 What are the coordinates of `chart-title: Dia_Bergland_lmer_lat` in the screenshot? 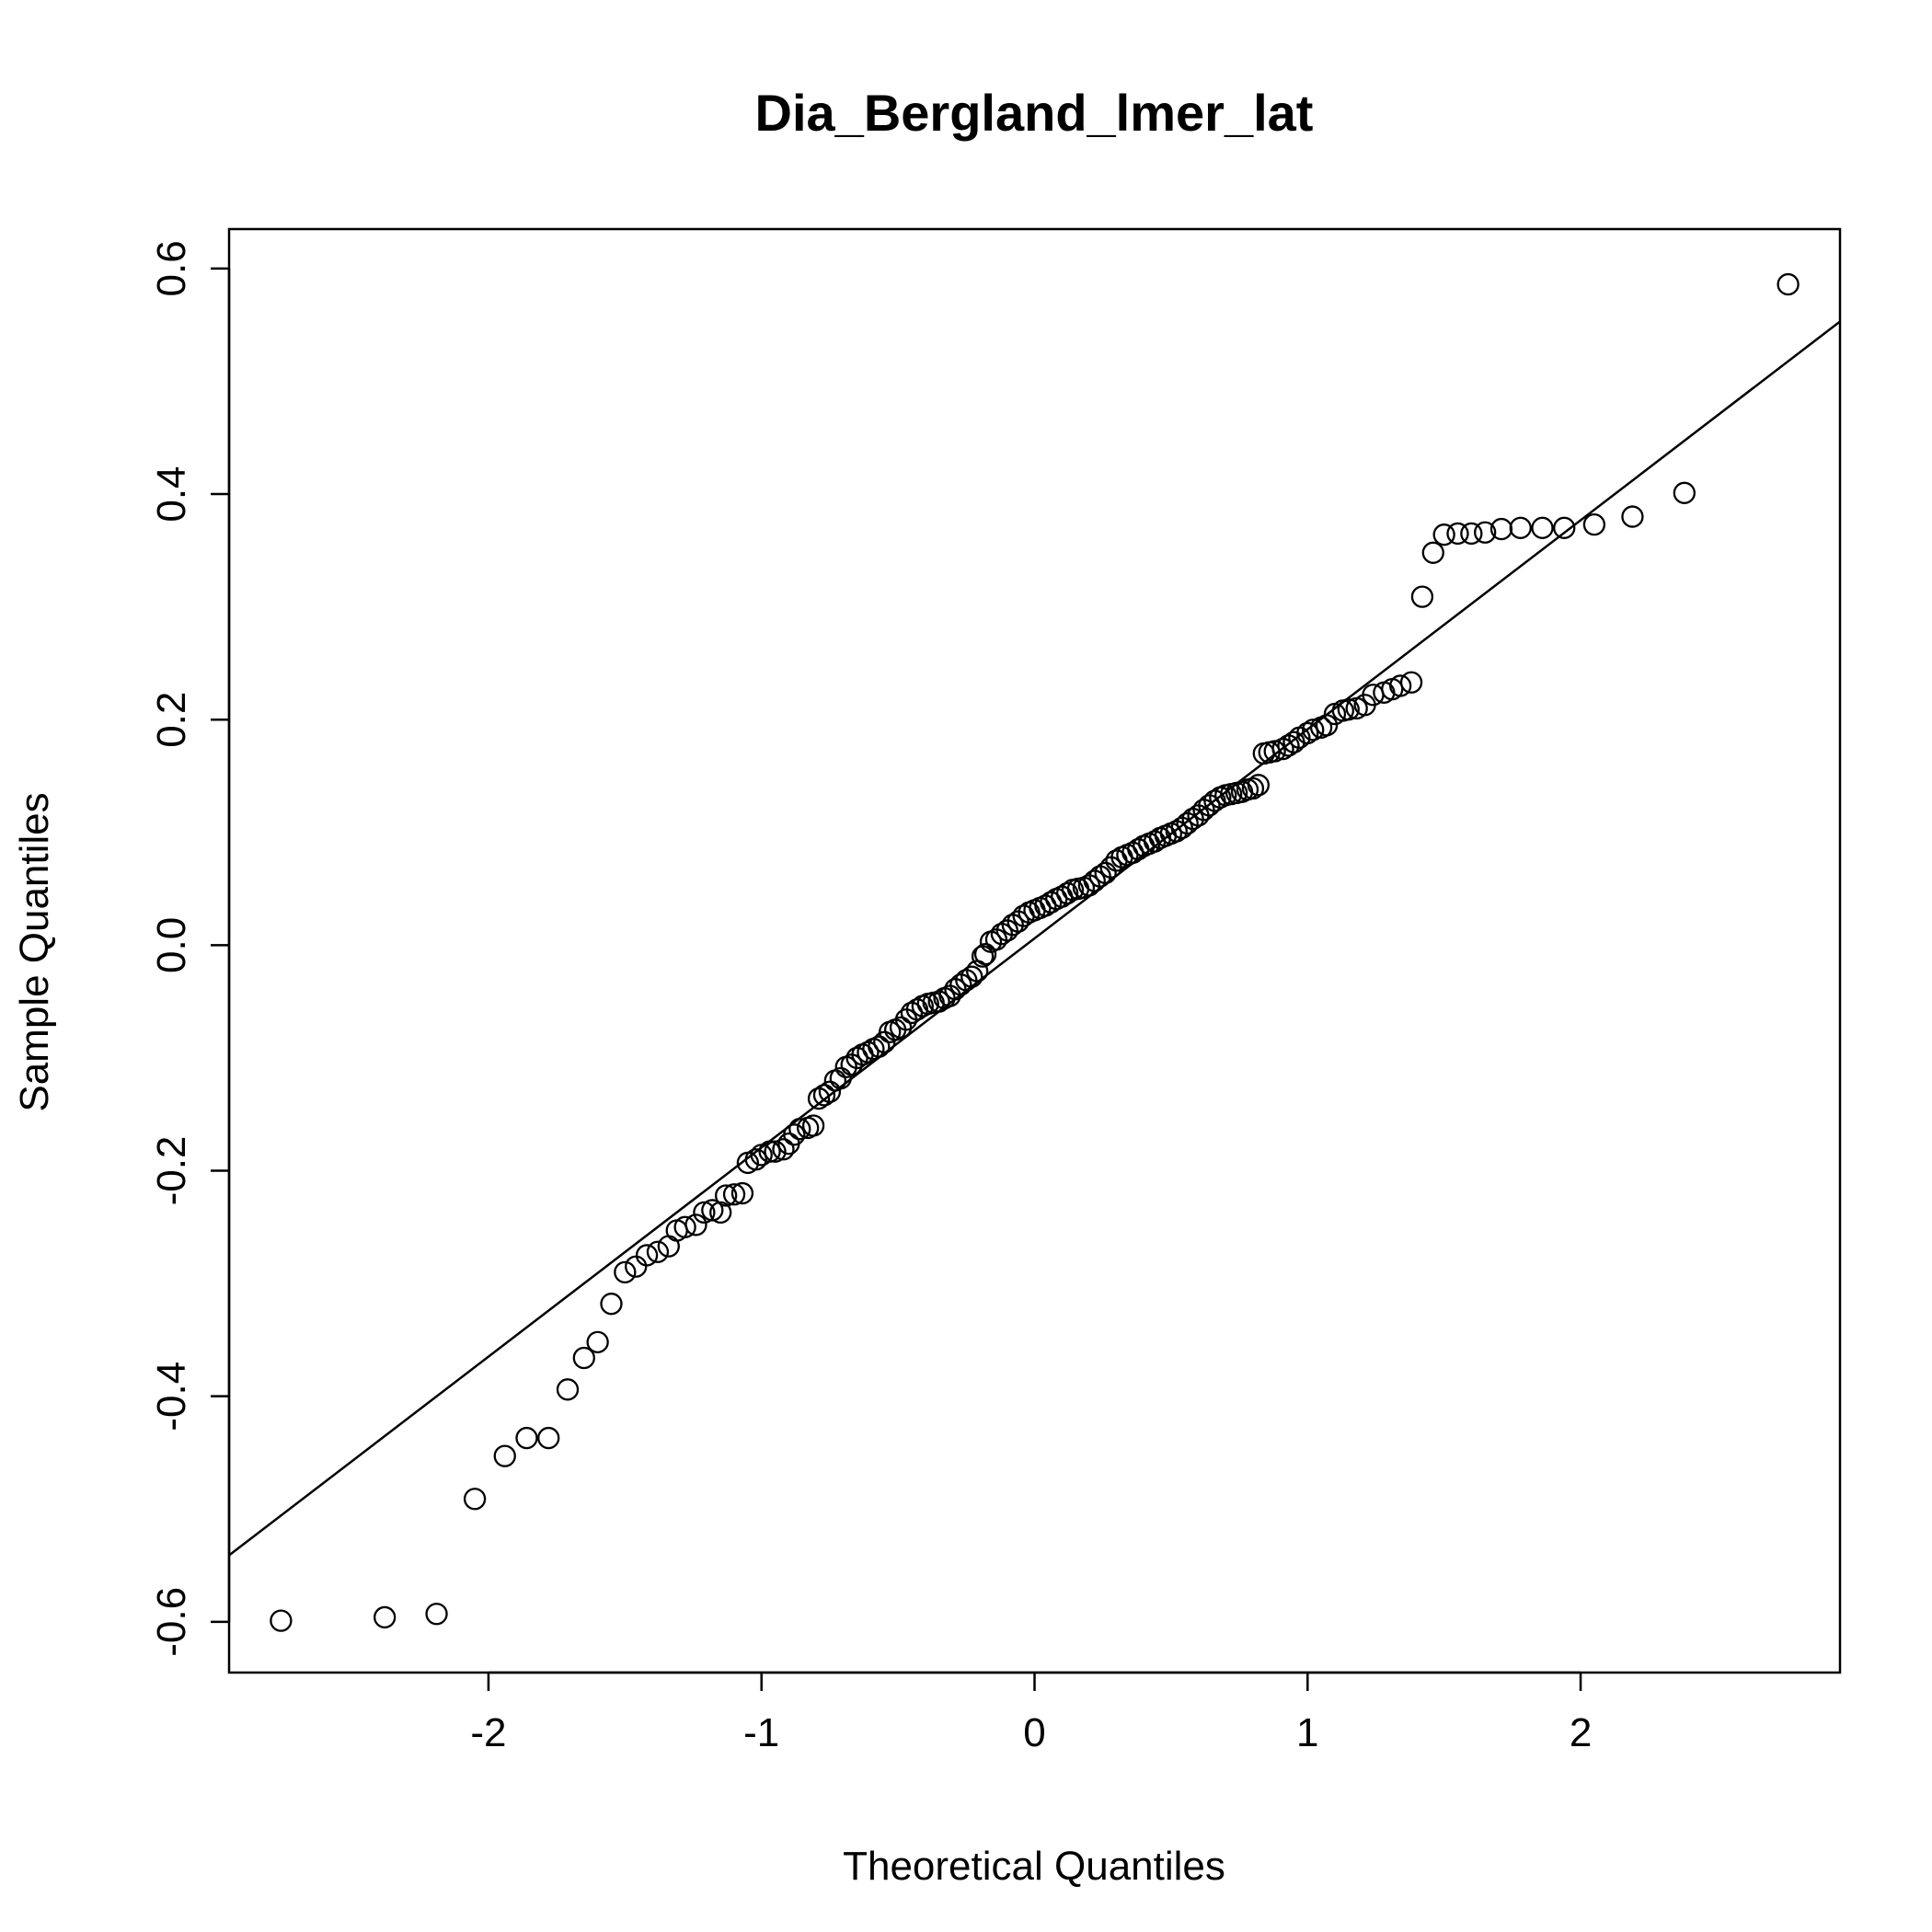 It's located at (1034, 113).